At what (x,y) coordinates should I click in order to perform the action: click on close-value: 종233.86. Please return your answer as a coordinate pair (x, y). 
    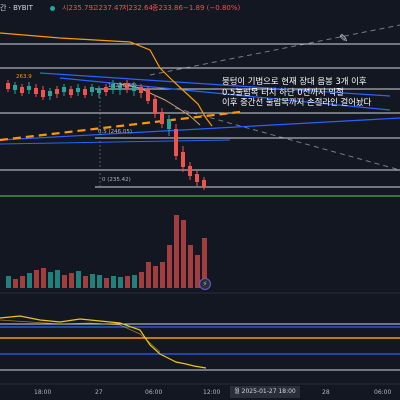
    Looking at the image, I should click on (167, 8).